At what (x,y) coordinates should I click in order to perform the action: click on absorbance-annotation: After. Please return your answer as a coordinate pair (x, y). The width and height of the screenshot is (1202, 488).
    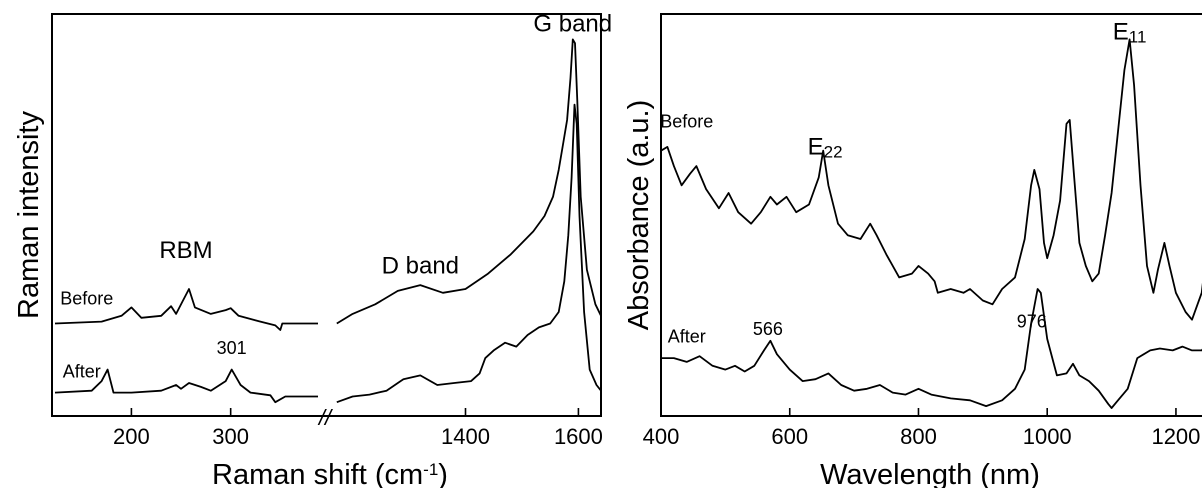
    Looking at the image, I should click on (687, 337).